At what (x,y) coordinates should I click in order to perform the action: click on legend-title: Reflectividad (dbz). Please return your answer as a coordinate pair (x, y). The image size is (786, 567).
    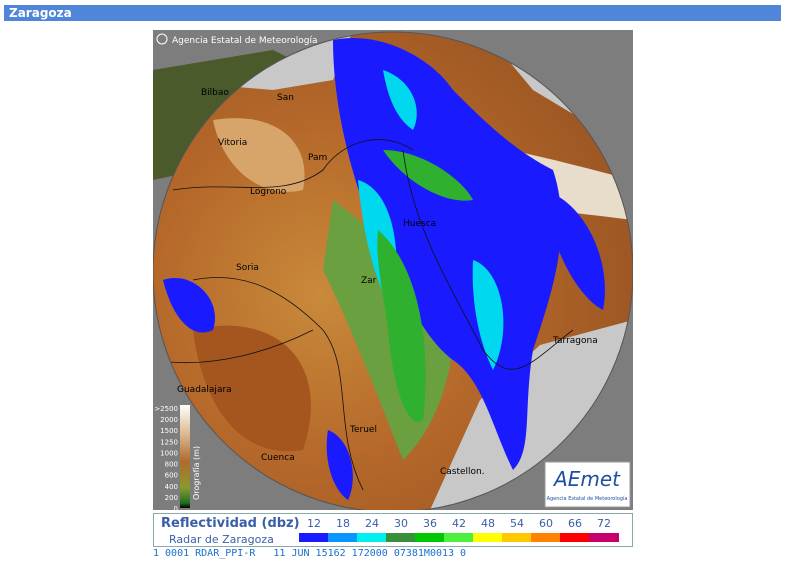
    Looking at the image, I should click on (230, 523).